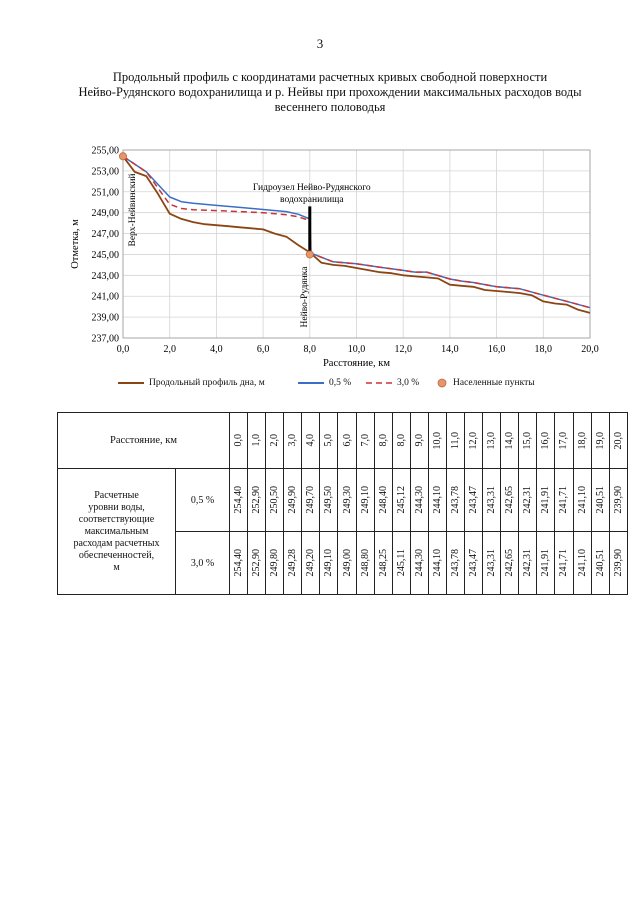 The height and width of the screenshot is (905, 640). I want to click on value-cell: 249,70, so click(311, 500).